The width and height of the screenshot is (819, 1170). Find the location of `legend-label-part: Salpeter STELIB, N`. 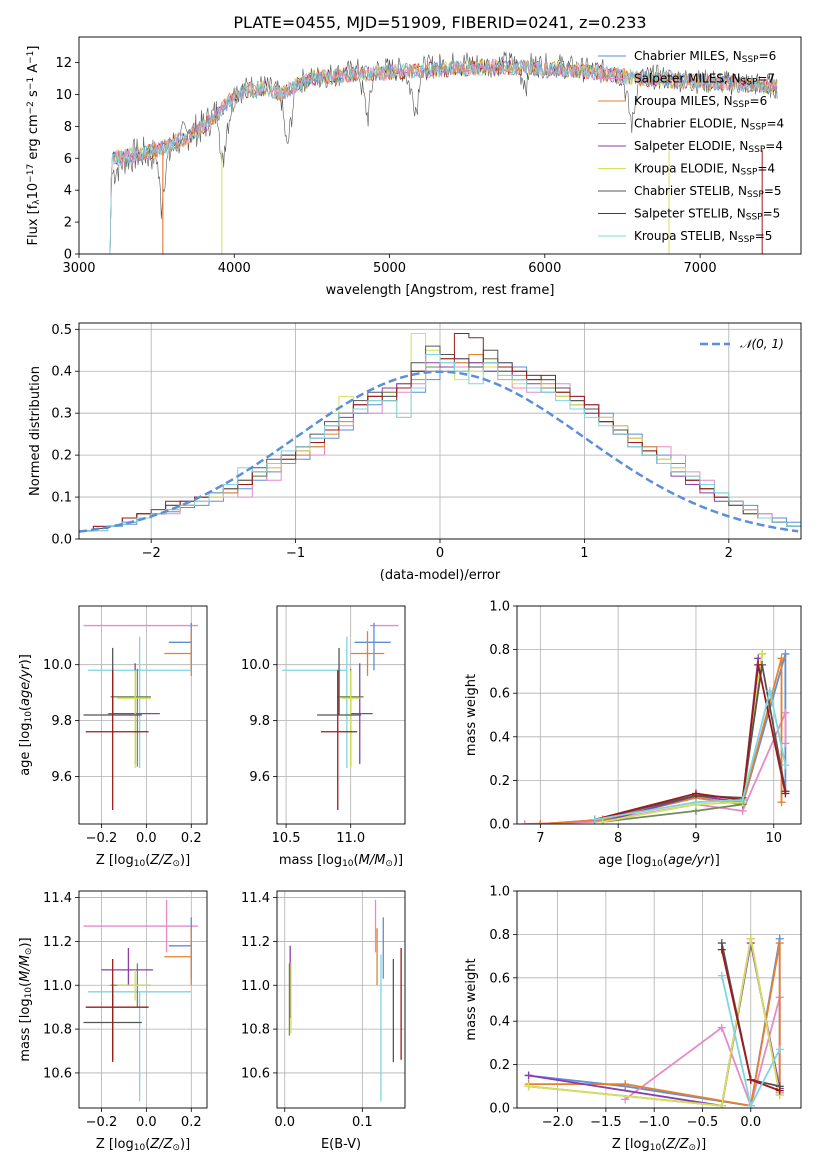

legend-label-part: Salpeter STELIB, N is located at coordinates (690, 214).